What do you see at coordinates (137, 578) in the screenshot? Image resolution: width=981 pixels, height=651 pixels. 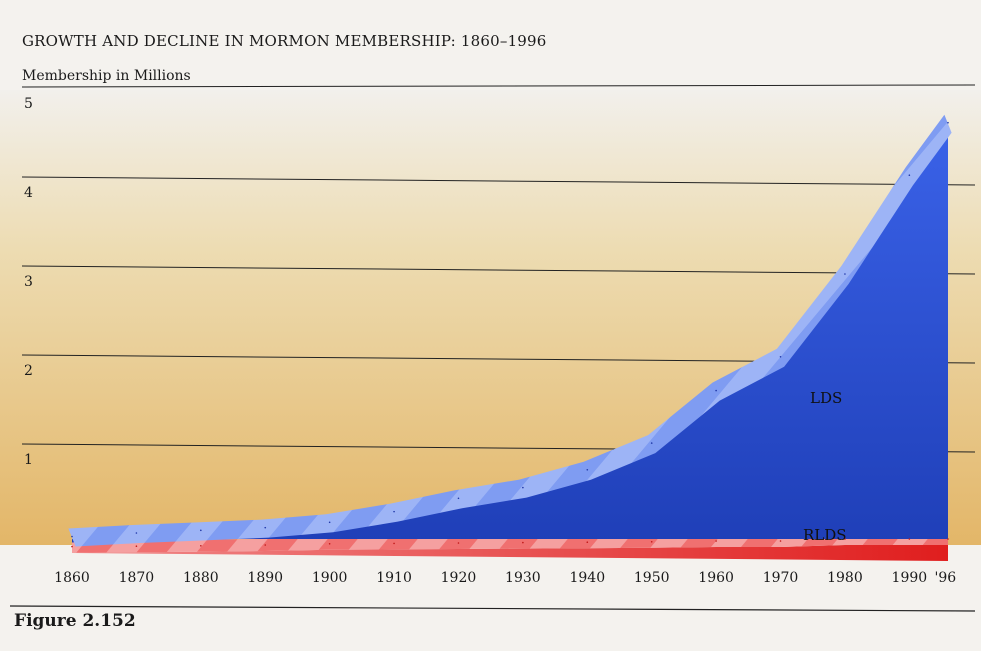 I see `x-tick-label: 1870` at bounding box center [137, 578].